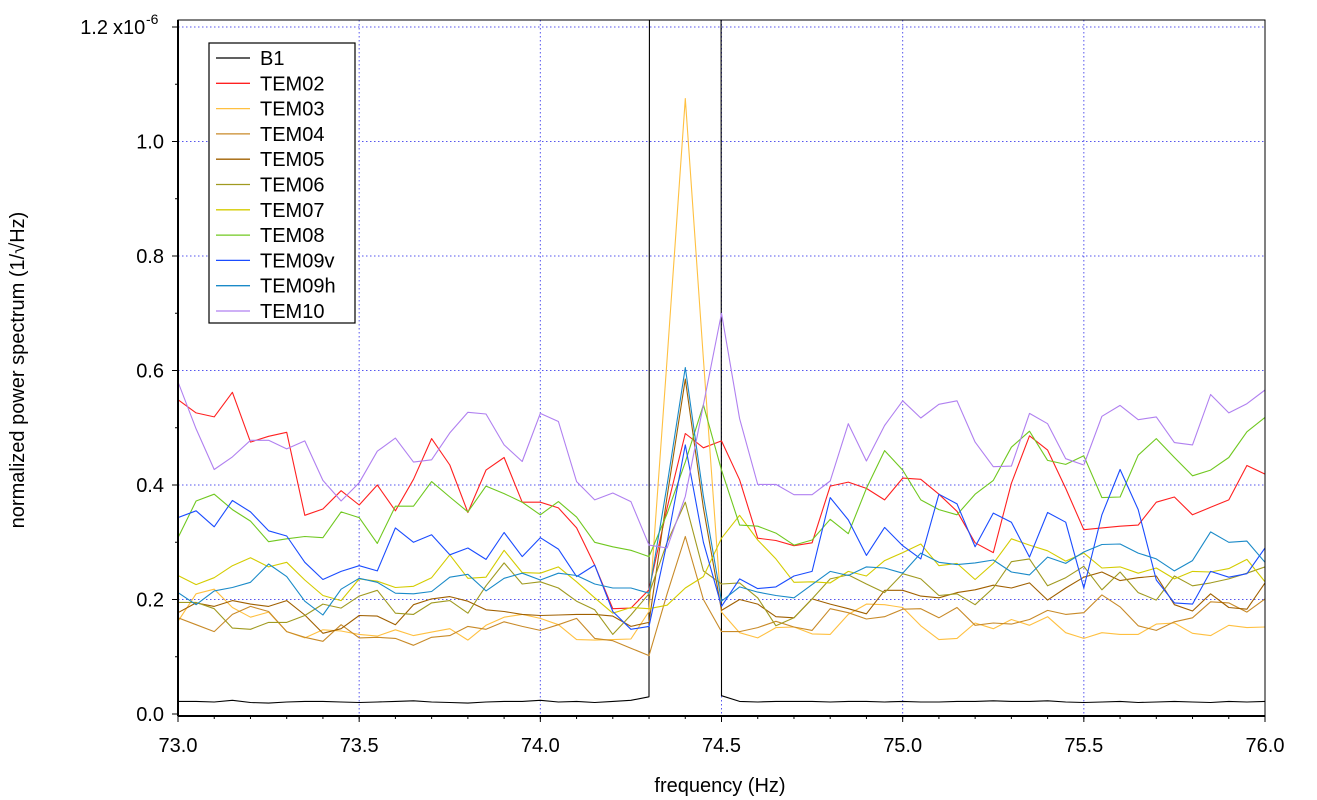 Image resolution: width=1317 pixels, height=800 pixels. Describe the element at coordinates (292, 186) in the screenshot. I see `legend-label-tem06: TEM06` at that location.